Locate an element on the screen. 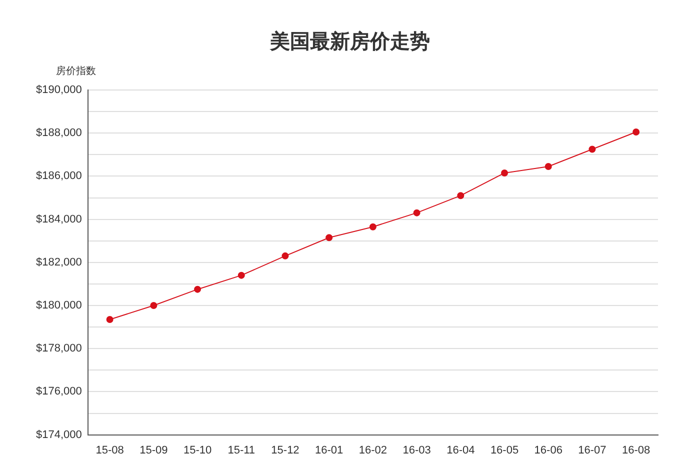  y-tick-label: $178,000 is located at coordinates (59, 348).